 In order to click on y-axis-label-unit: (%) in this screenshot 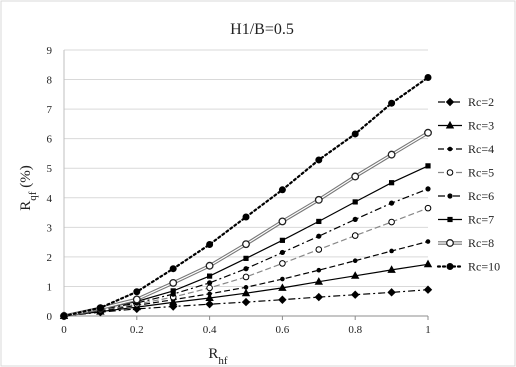, I will do `click(26, 178)`.